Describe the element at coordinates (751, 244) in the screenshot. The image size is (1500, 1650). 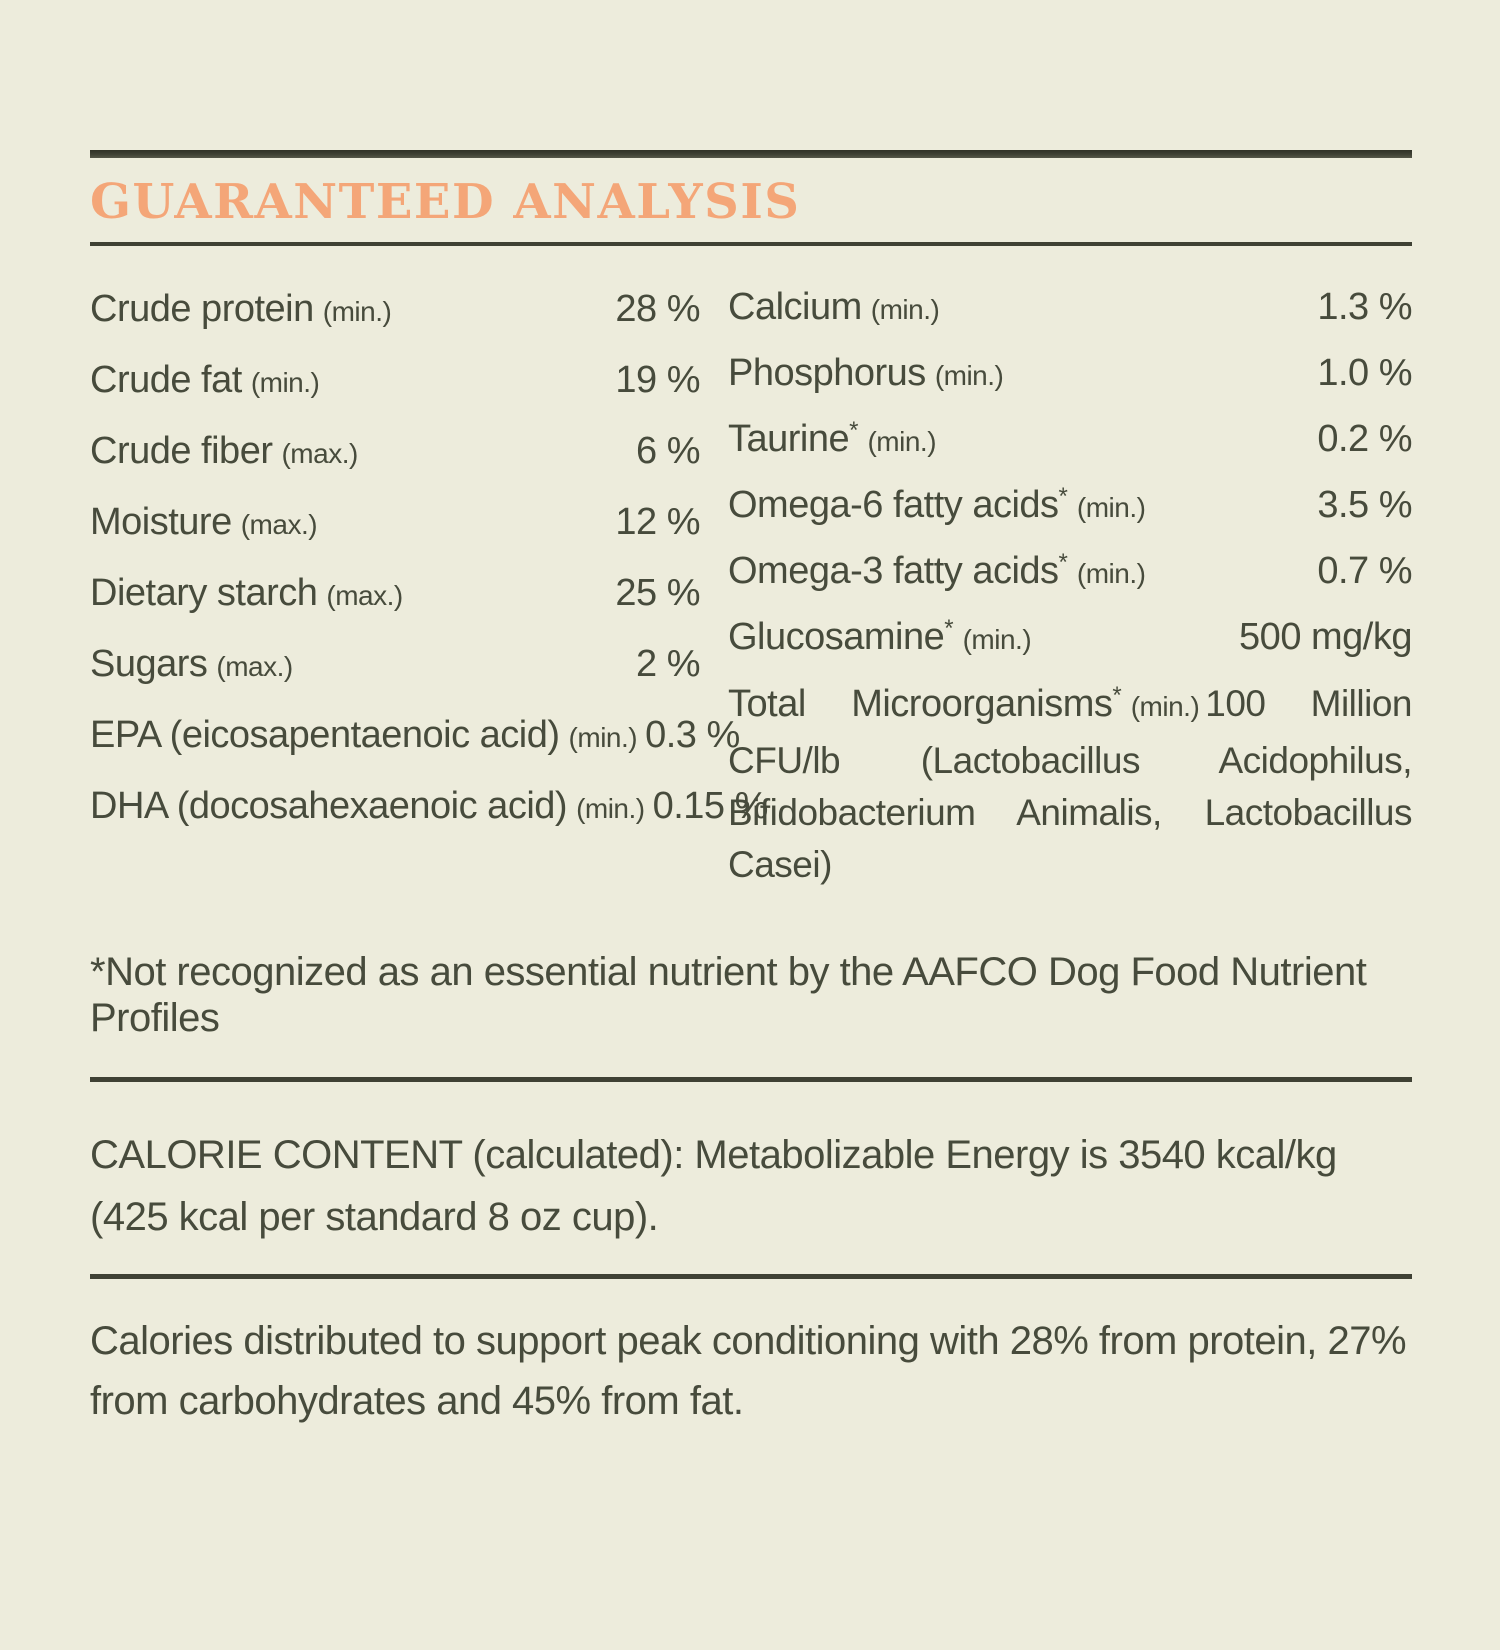
I see `title-divider` at that location.